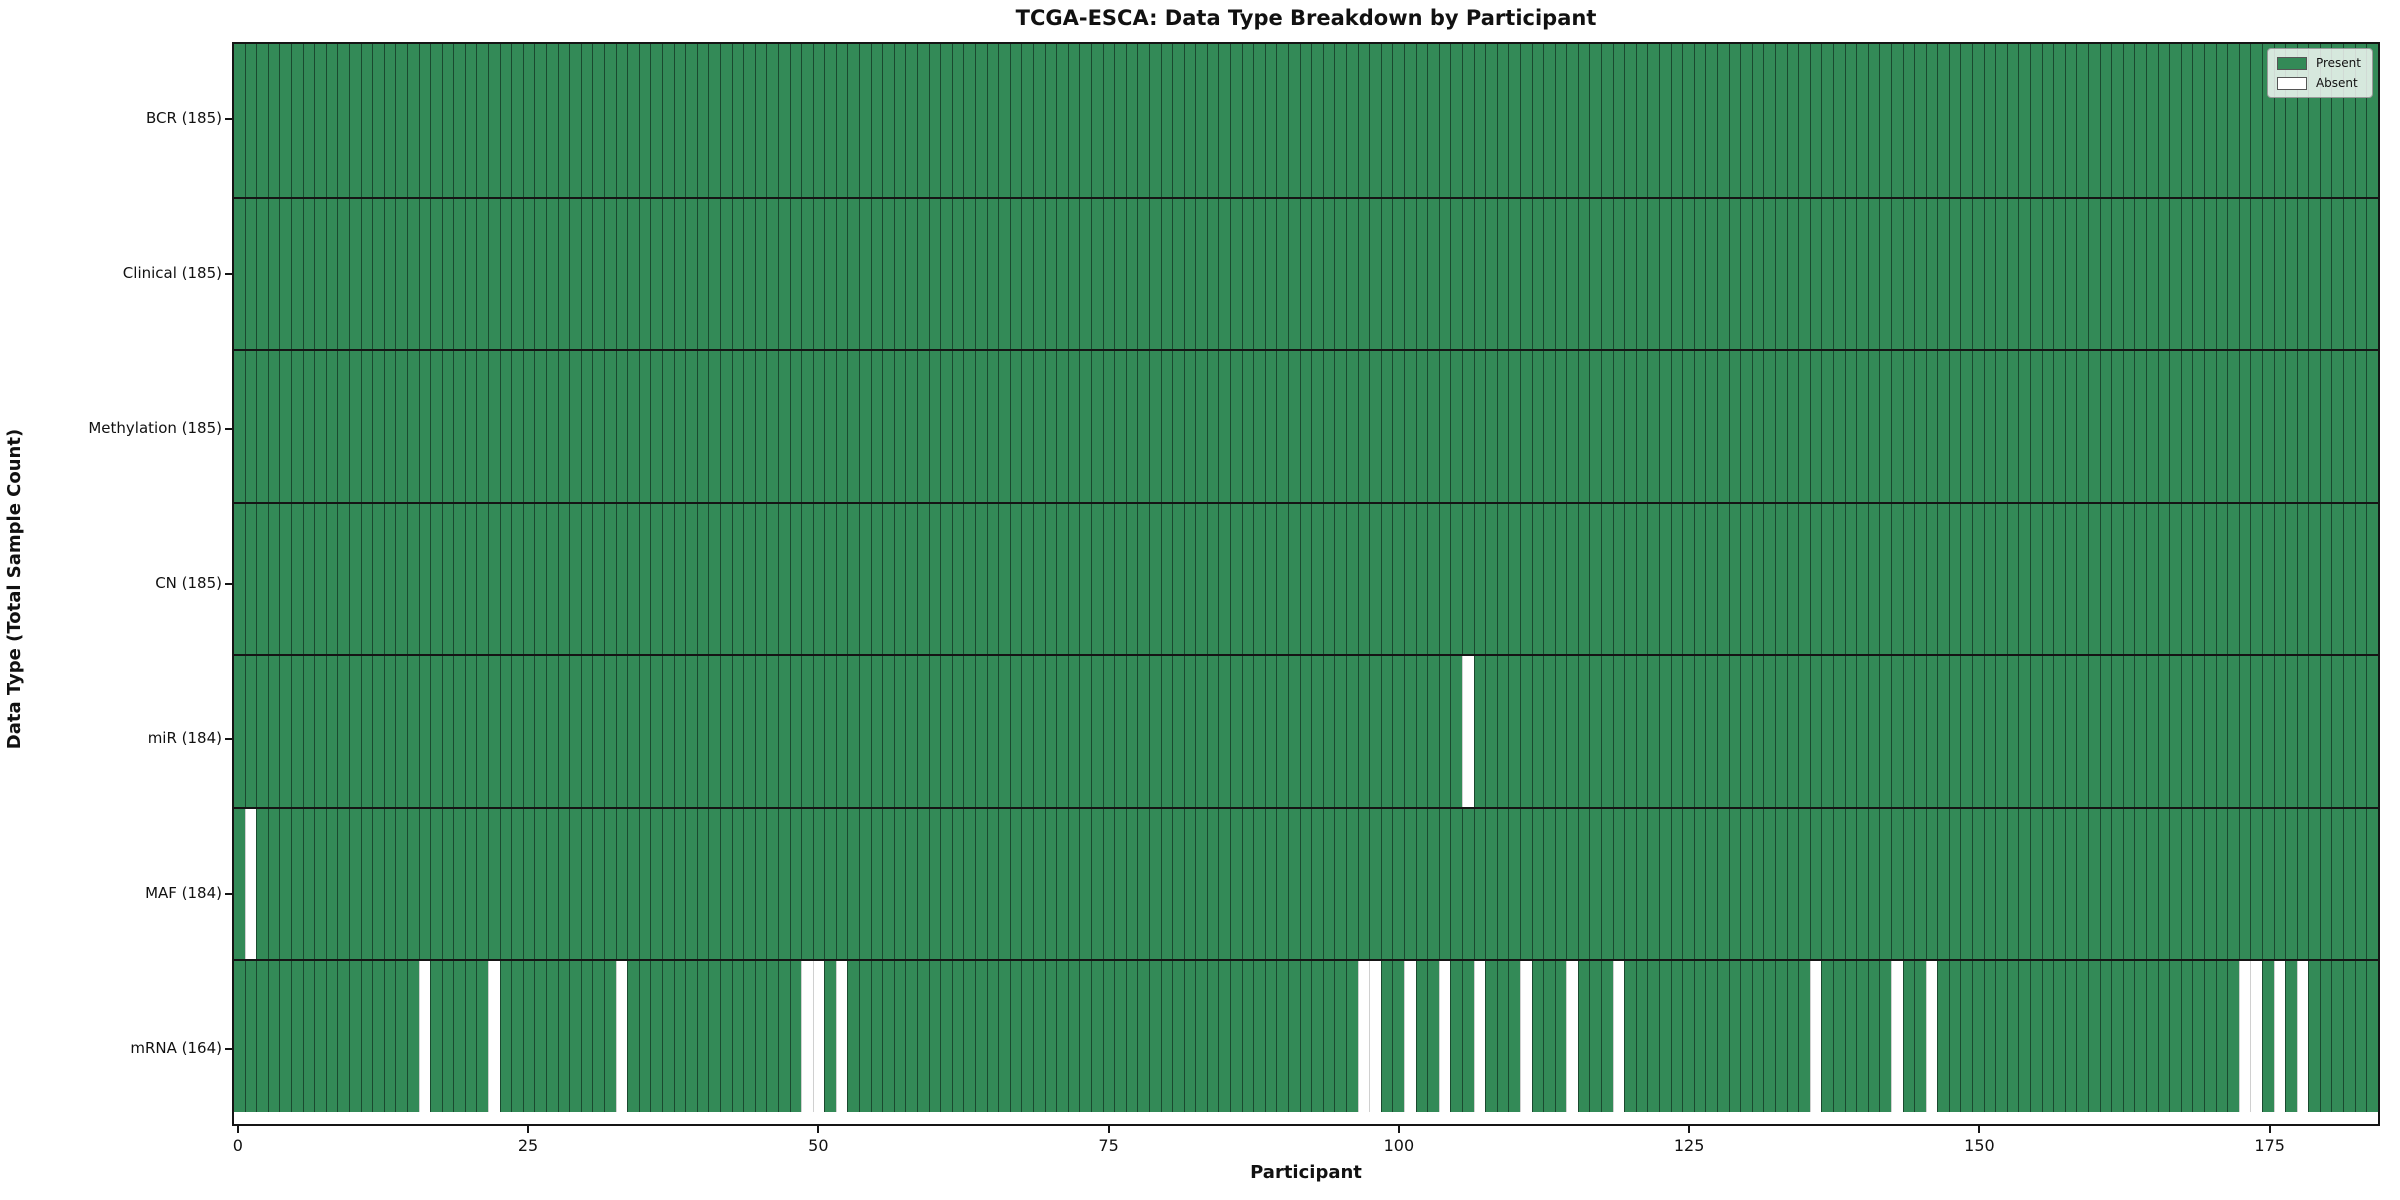  Describe the element at coordinates (2319, 73) in the screenshot. I see `legend: Present Absent` at that location.